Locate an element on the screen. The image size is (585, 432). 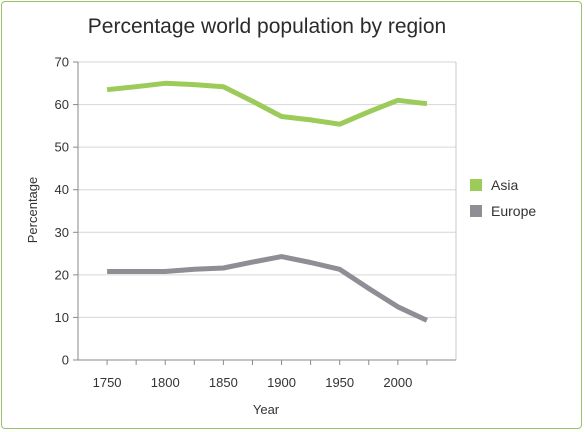
x-tick-label: 1850 is located at coordinates (223, 382).